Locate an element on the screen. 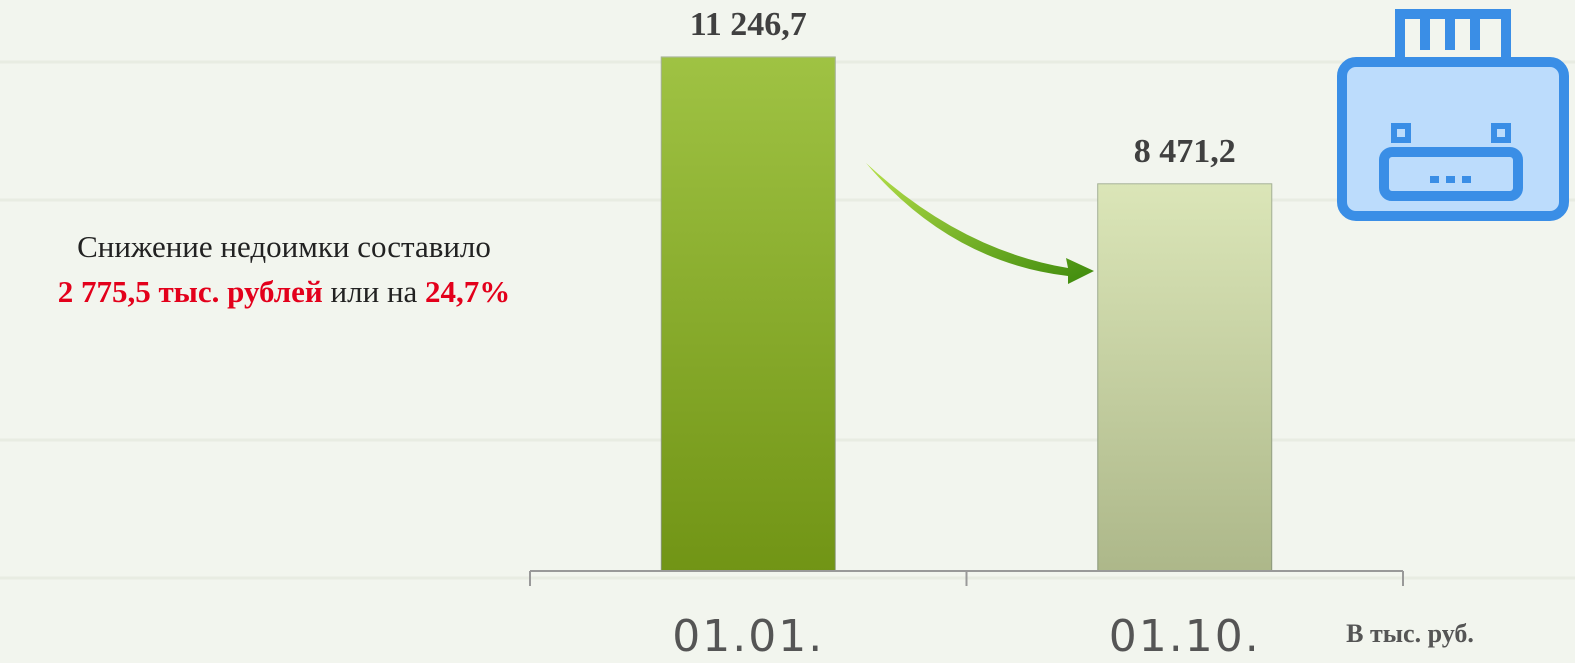 This screenshot has width=1575, height=663. annotation-line: Снижение недоимки составило is located at coordinates (284, 246).